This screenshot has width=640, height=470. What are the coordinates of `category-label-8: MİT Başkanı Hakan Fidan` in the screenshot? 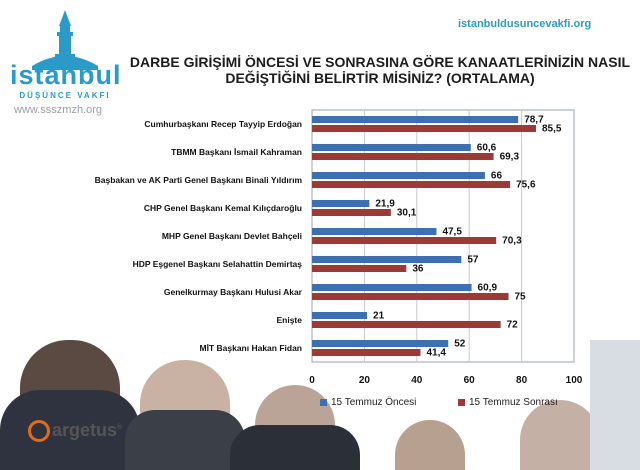 It's located at (251, 348).